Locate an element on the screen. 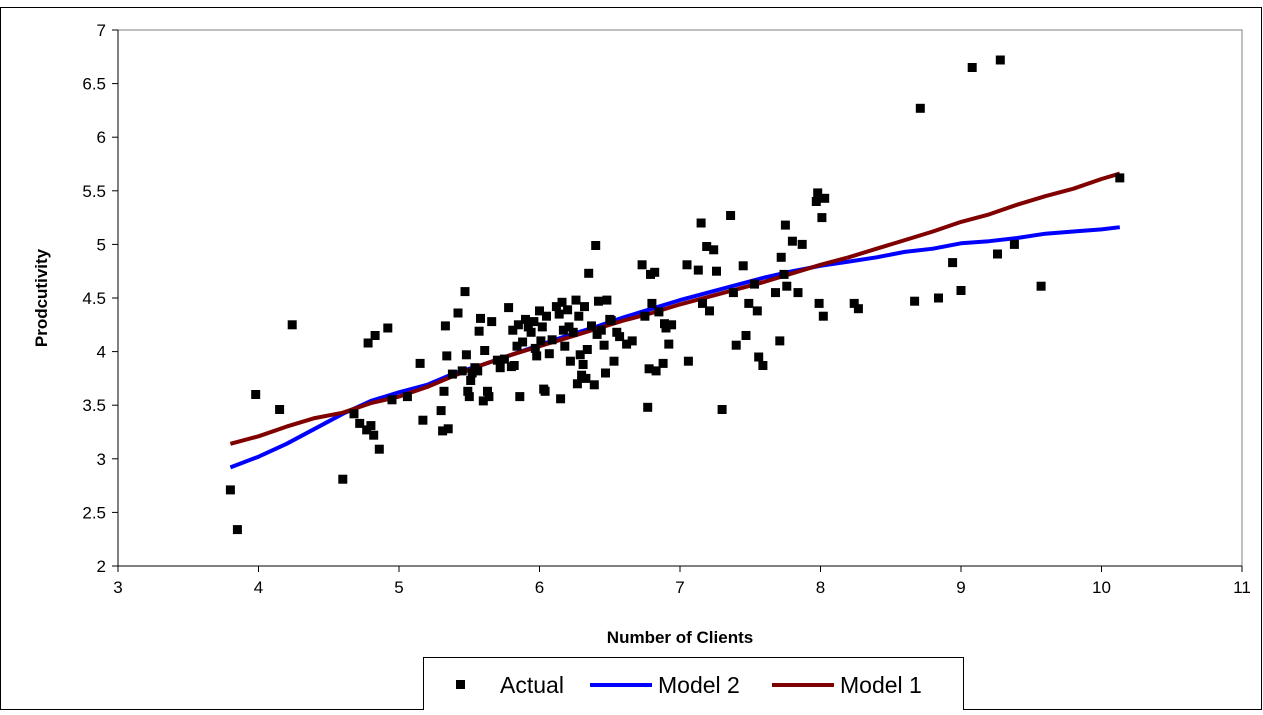  x-tick-label: 7 is located at coordinates (679, 587).